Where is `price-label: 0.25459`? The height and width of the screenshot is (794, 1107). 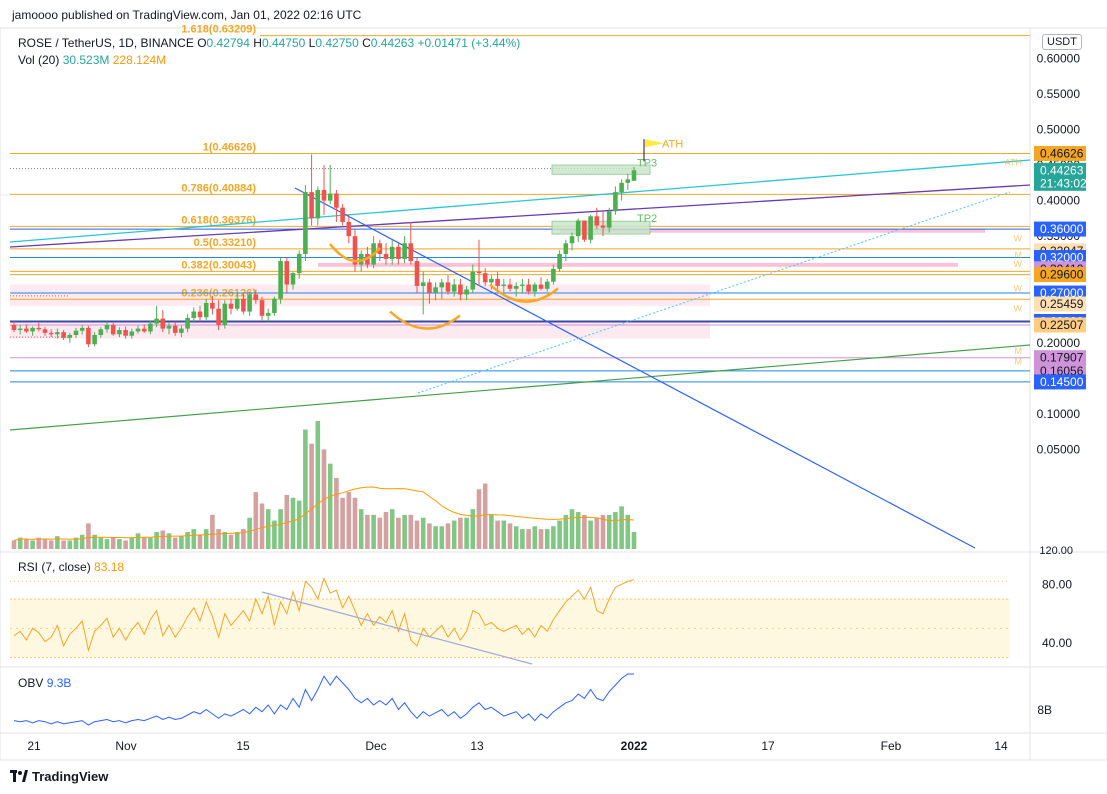
price-label: 0.25459 is located at coordinates (1062, 304).